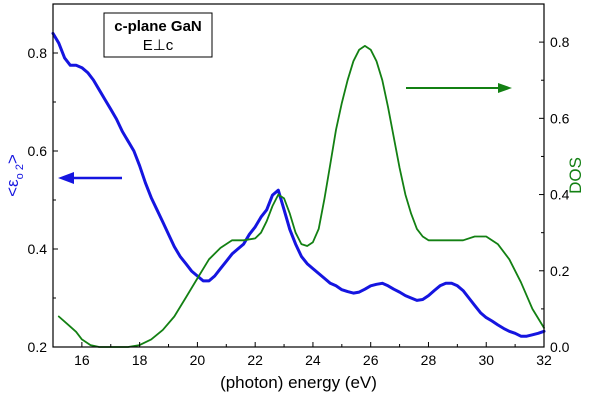  I want to click on right-y-axis-label: DOS, so click(575, 175).